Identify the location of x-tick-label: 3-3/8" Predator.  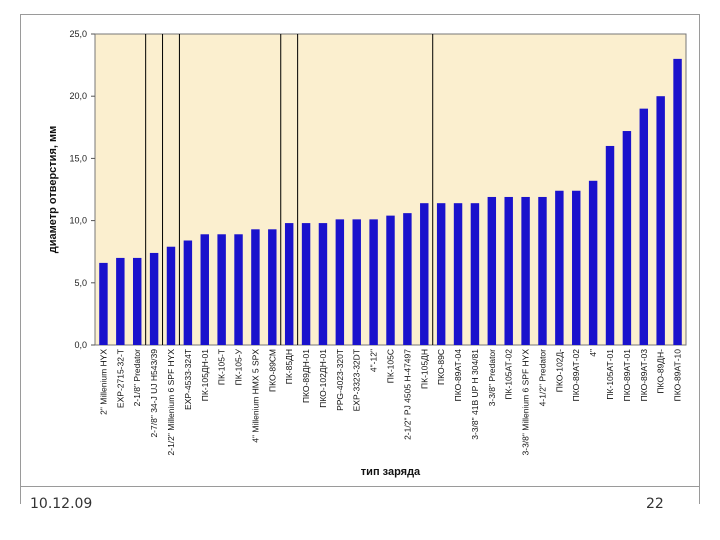
(492, 378).